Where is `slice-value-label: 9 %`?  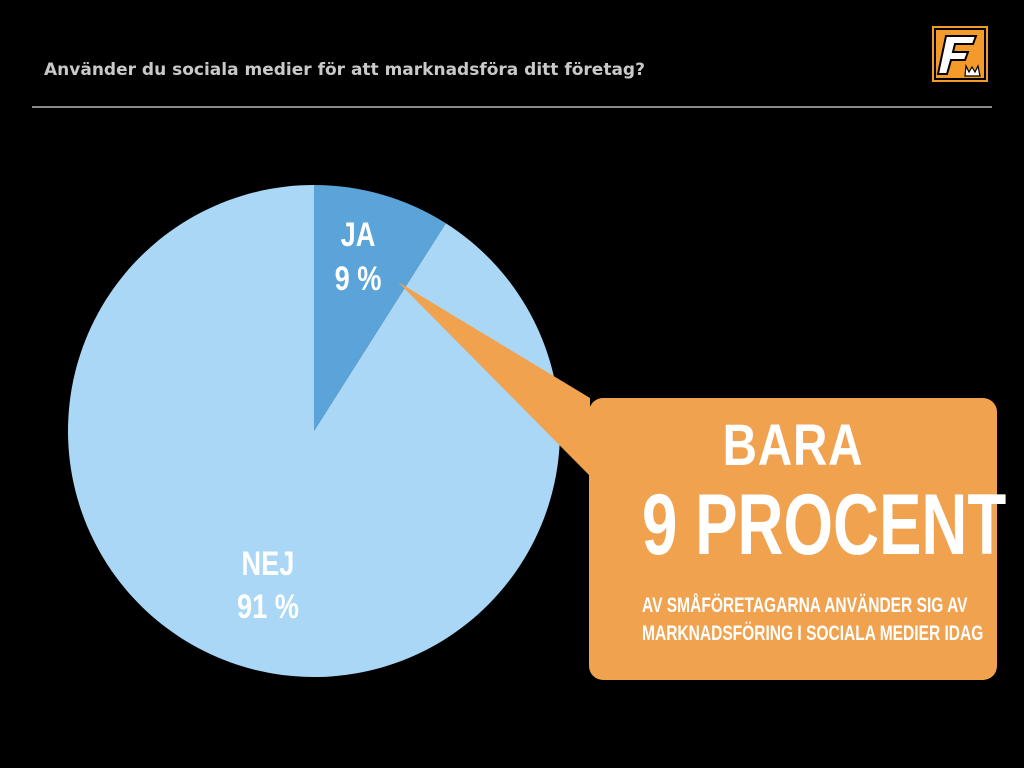
slice-value-label: 9 % is located at coordinates (358, 278).